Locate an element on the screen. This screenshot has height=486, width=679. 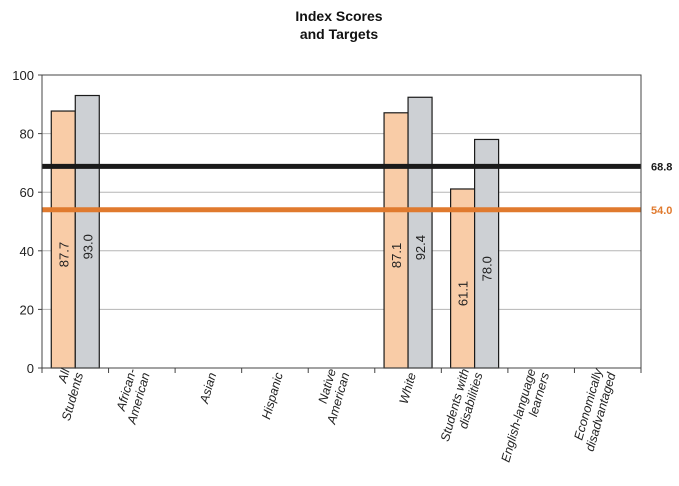
bar-value-label: 78.0 is located at coordinates (487, 268).